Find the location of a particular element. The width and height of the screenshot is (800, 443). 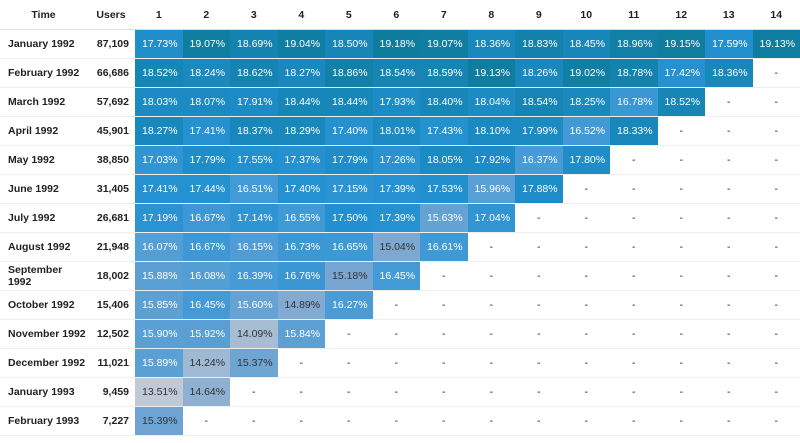

retention-cell: 18.86% is located at coordinates (349, 73).